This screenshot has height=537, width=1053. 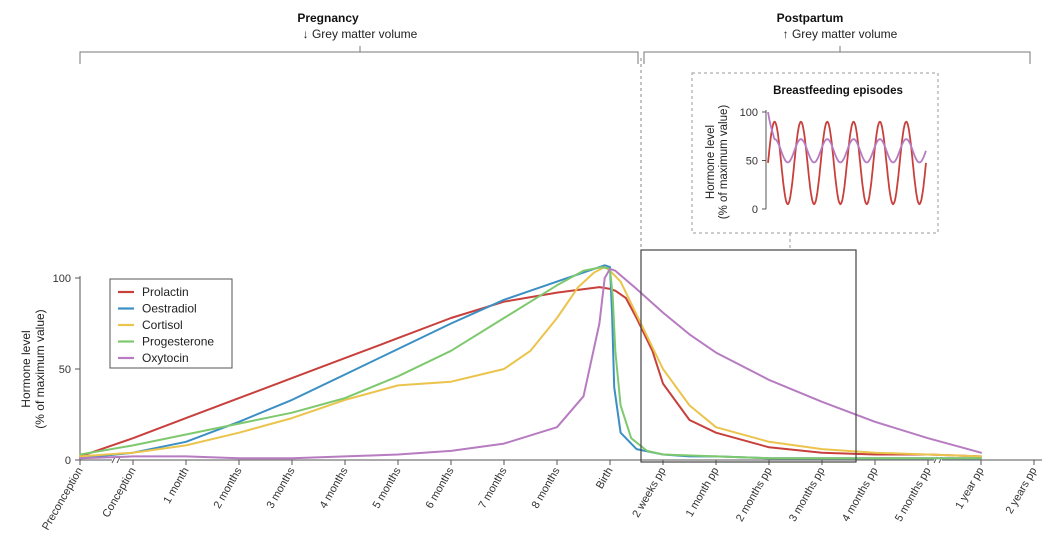 What do you see at coordinates (847, 137) in the screenshot?
I see `inset-series-line-oxytocin` at bounding box center [847, 137].